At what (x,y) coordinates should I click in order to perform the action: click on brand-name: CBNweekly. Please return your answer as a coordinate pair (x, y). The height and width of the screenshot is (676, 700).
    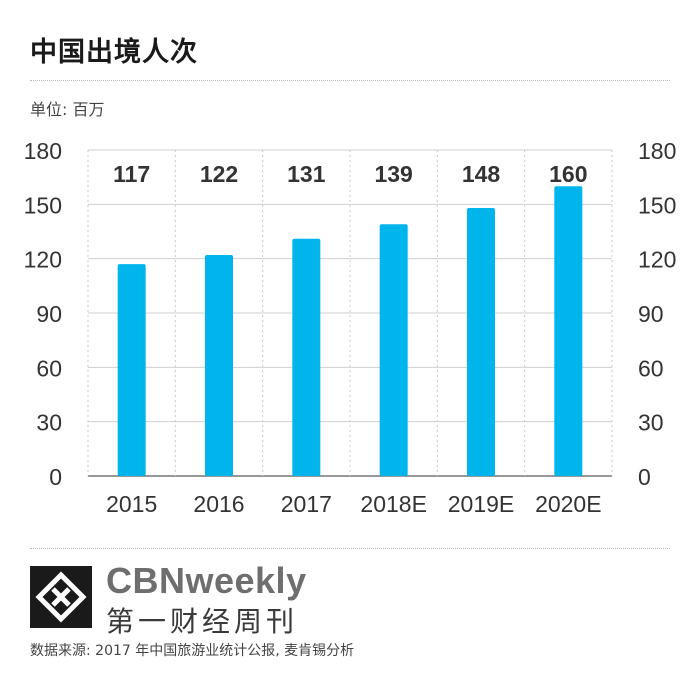
    Looking at the image, I should click on (206, 580).